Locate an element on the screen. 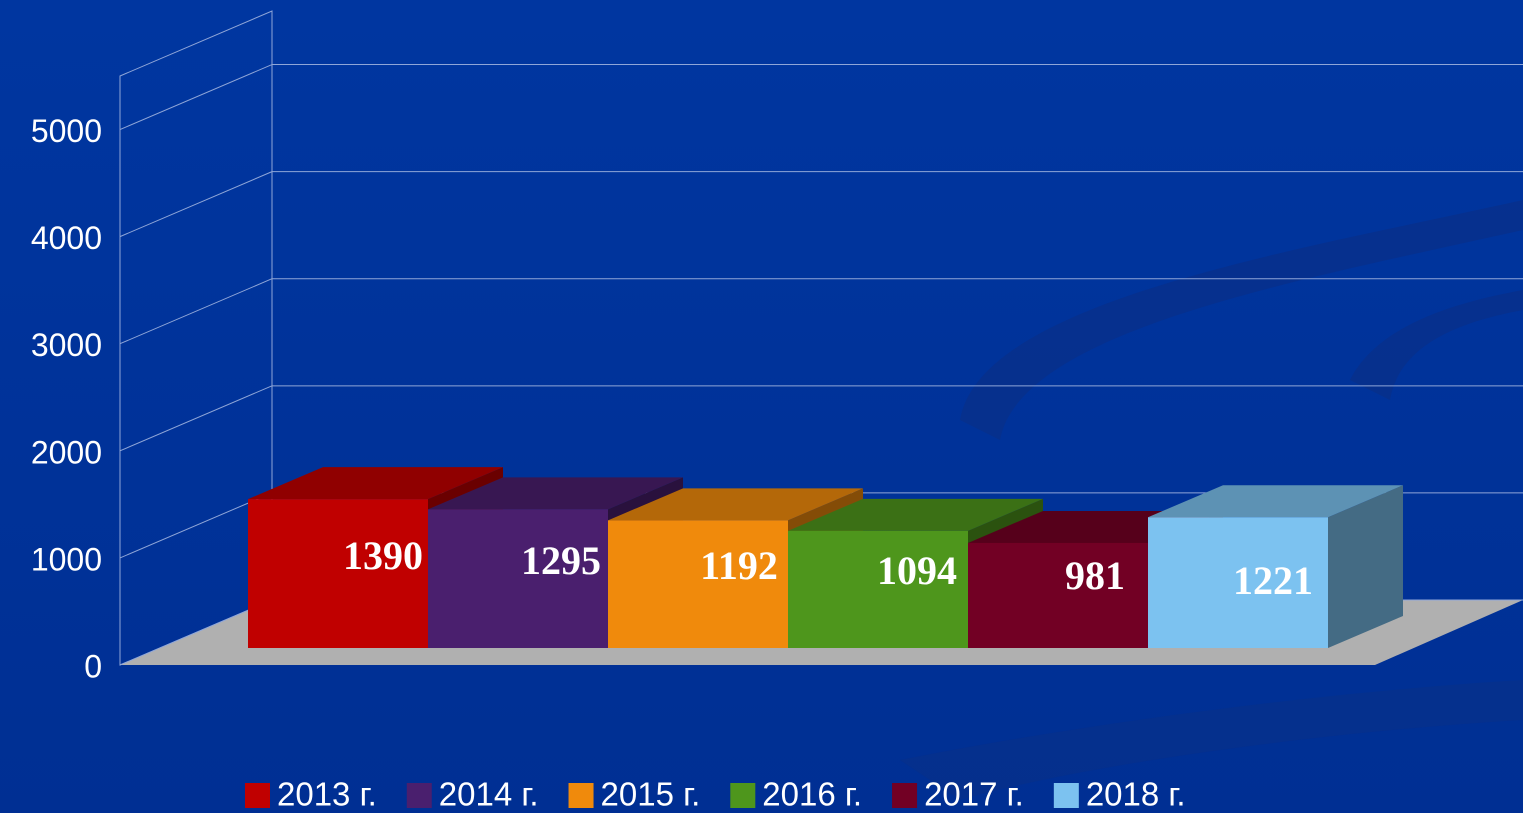 This screenshot has height=813, width=1523. legend-label: 2014 г. is located at coordinates (489, 794).